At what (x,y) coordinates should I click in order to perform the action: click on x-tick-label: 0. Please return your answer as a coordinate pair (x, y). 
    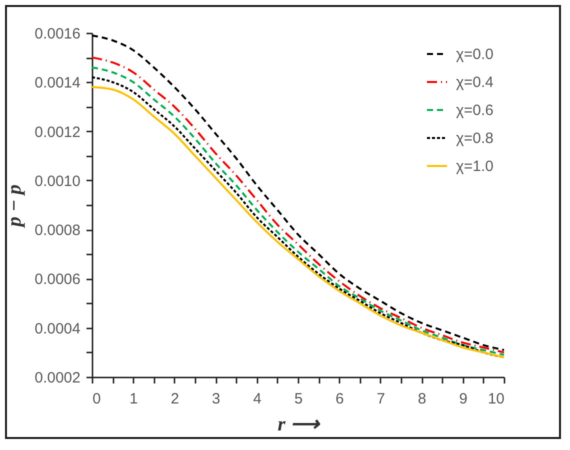
    Looking at the image, I should click on (96, 399).